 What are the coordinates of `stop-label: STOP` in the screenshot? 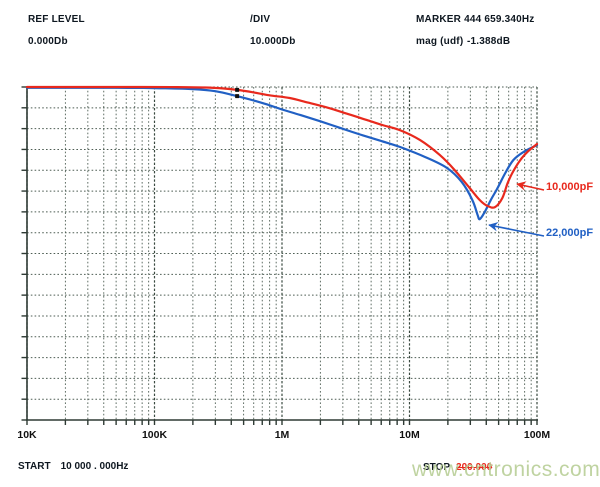 It's located at (437, 467).